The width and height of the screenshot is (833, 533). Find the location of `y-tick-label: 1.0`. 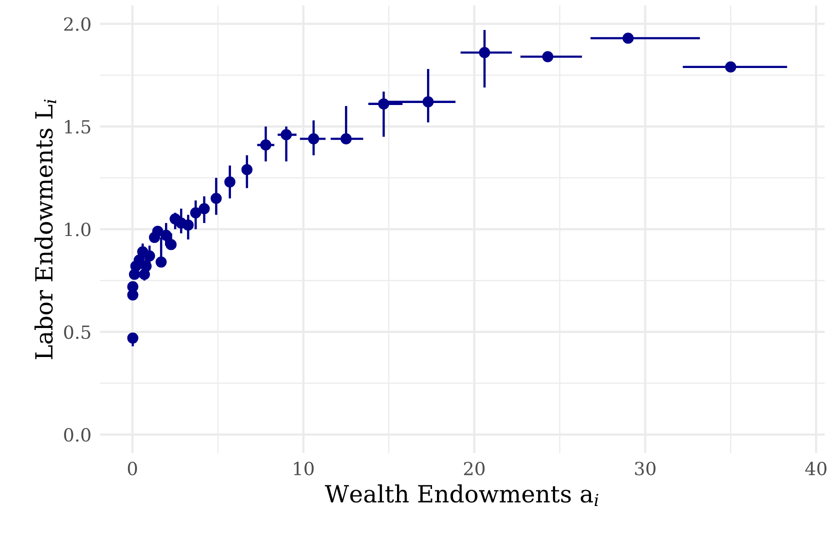

y-tick-label: 1.0 is located at coordinates (77, 229).